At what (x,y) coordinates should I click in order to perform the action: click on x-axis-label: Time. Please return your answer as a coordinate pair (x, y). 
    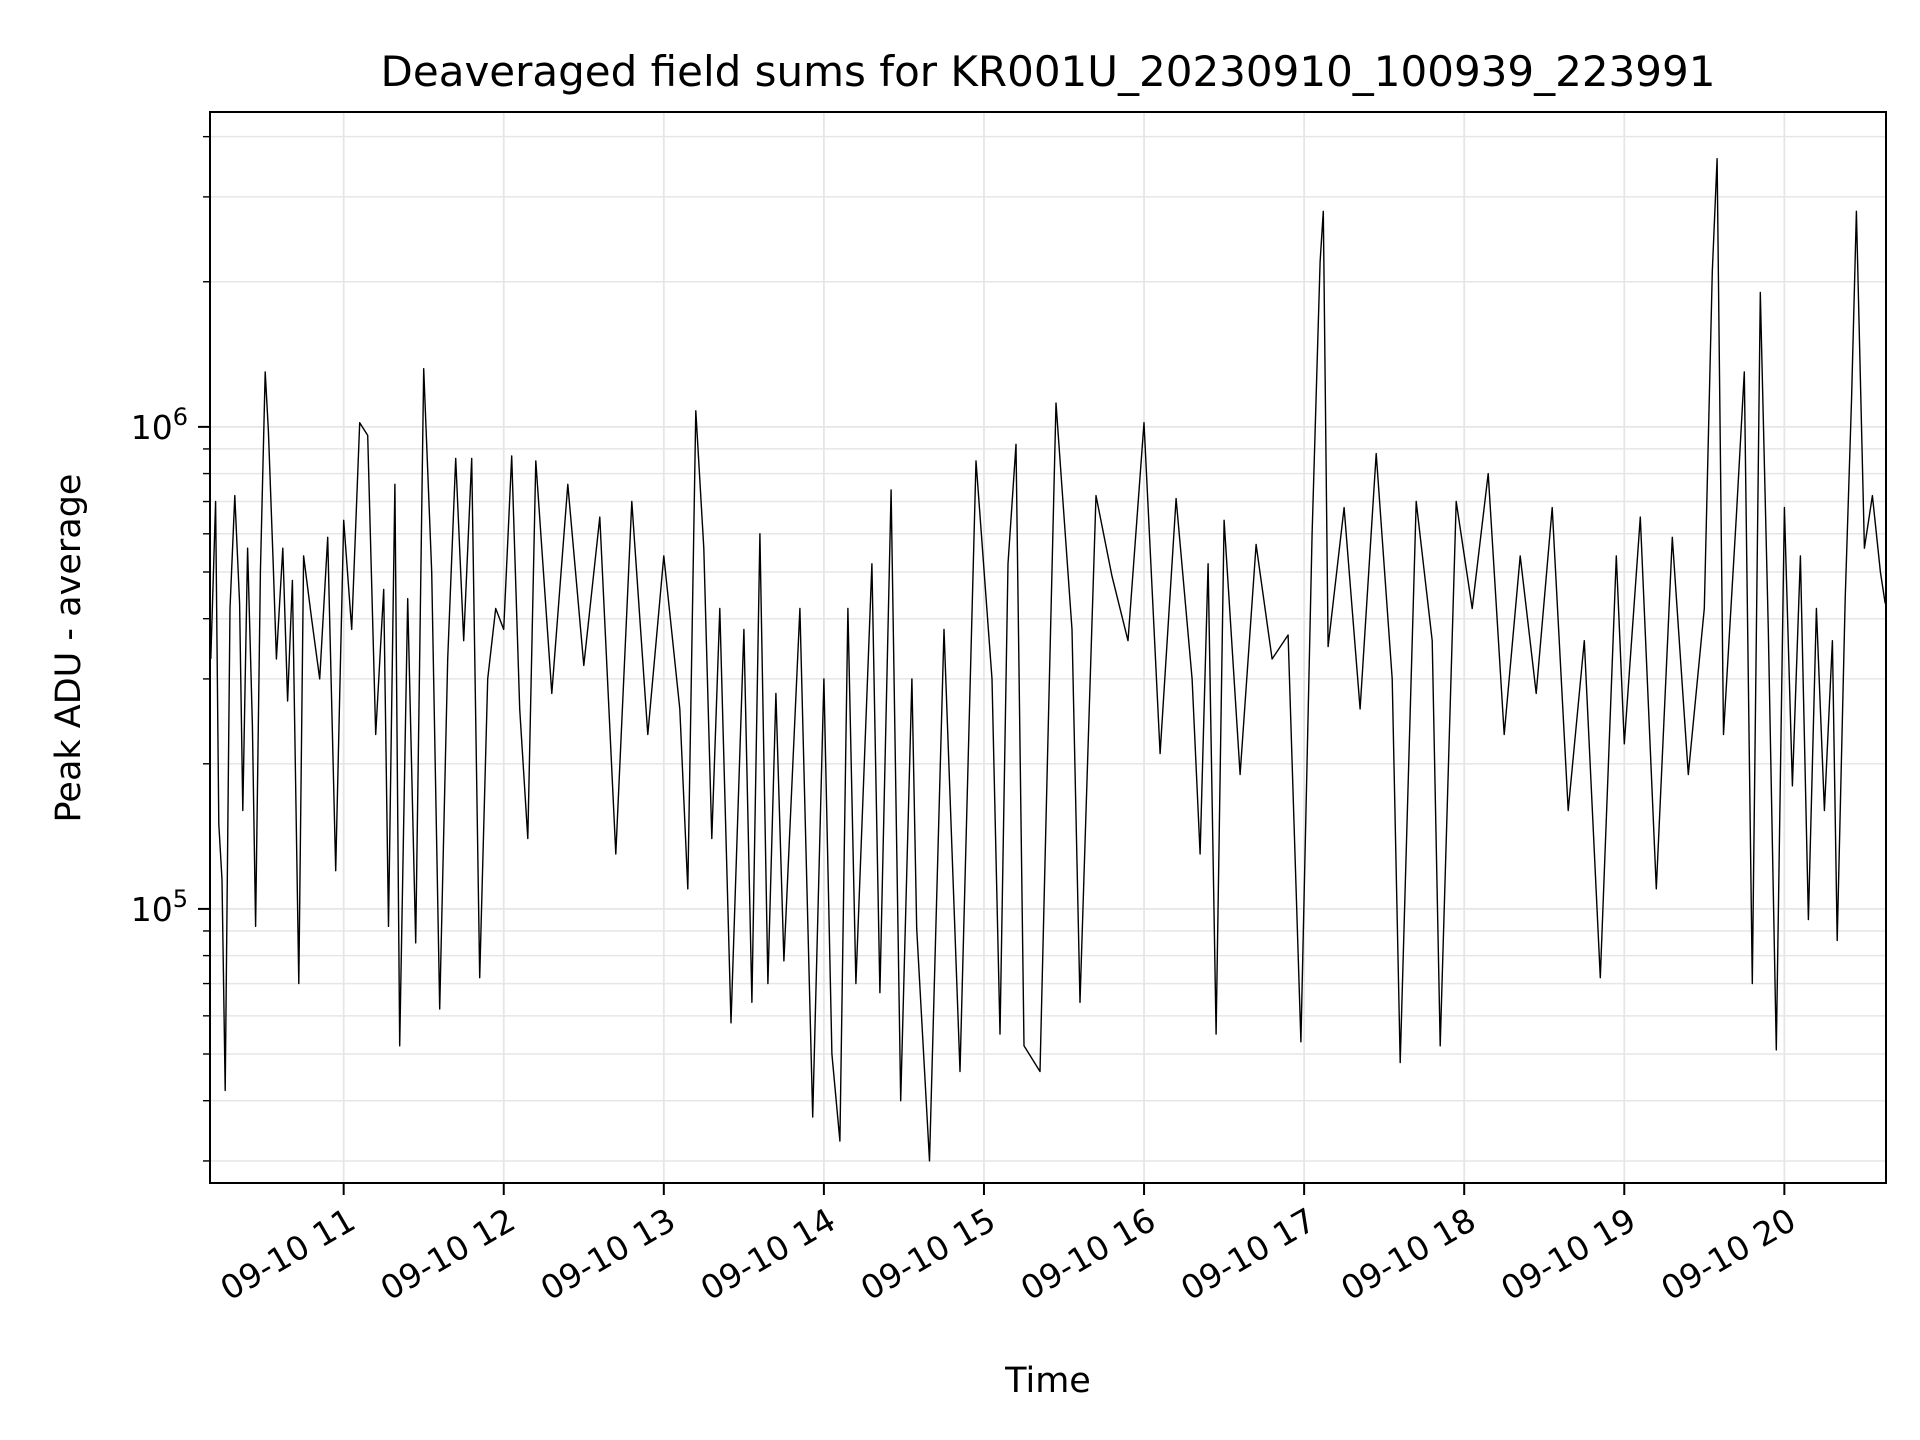
    Looking at the image, I should click on (1047, 1381).